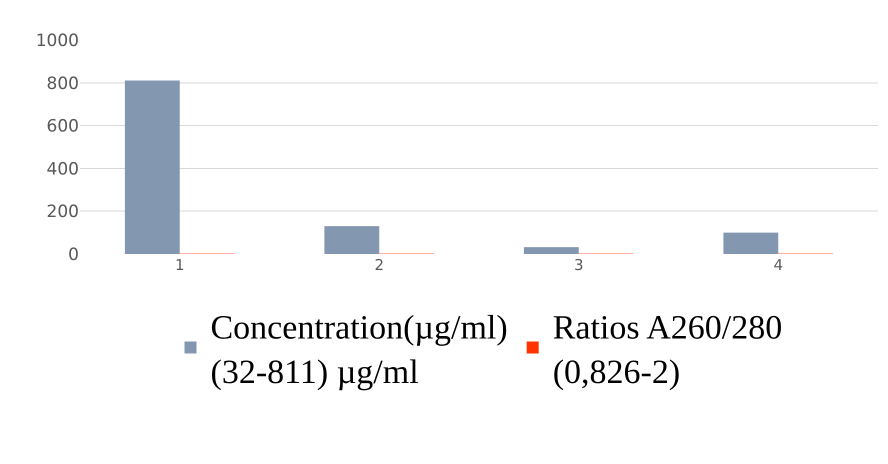 Image resolution: width=888 pixels, height=464 pixels. What do you see at coordinates (73, 254) in the screenshot?
I see `y-tick-label: 0` at bounding box center [73, 254].